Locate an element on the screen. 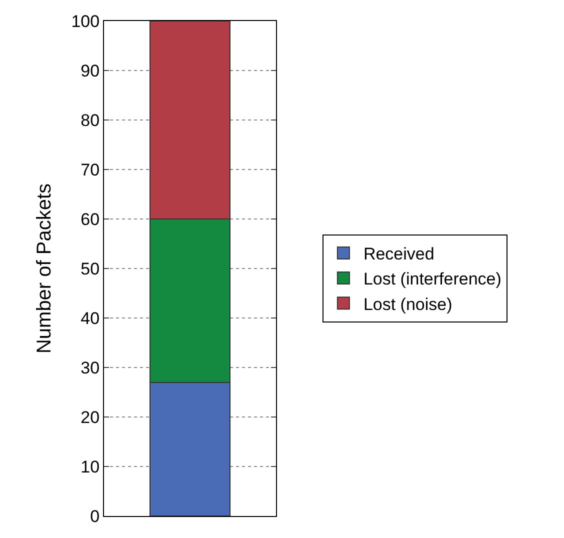  y-tick-label: 60 is located at coordinates (90, 219).